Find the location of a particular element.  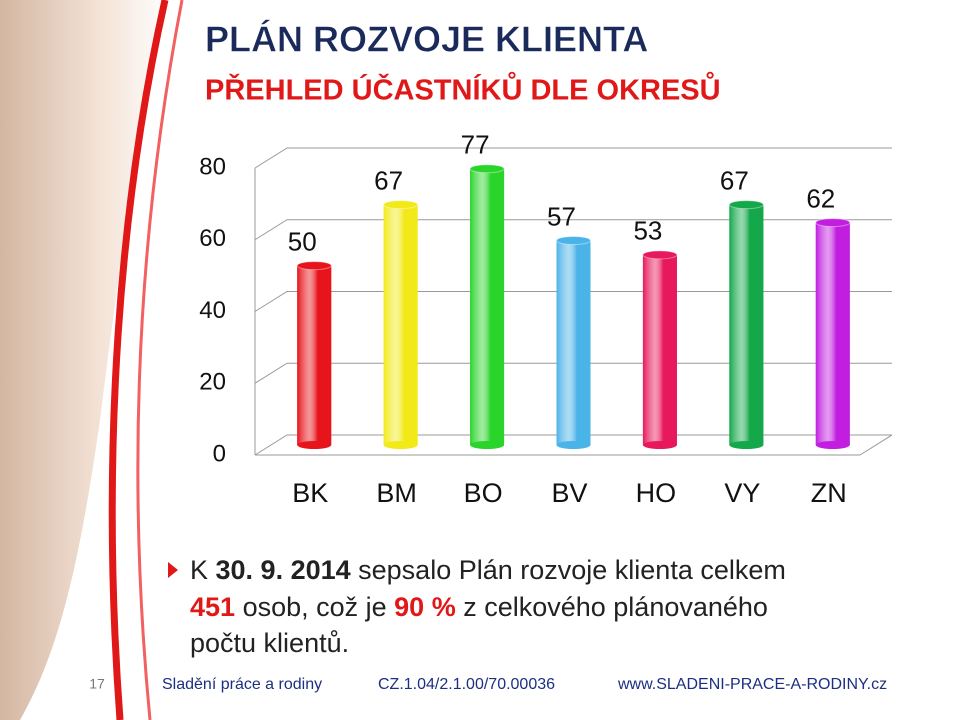

text: z celkového plánovaného is located at coordinates (612, 607).